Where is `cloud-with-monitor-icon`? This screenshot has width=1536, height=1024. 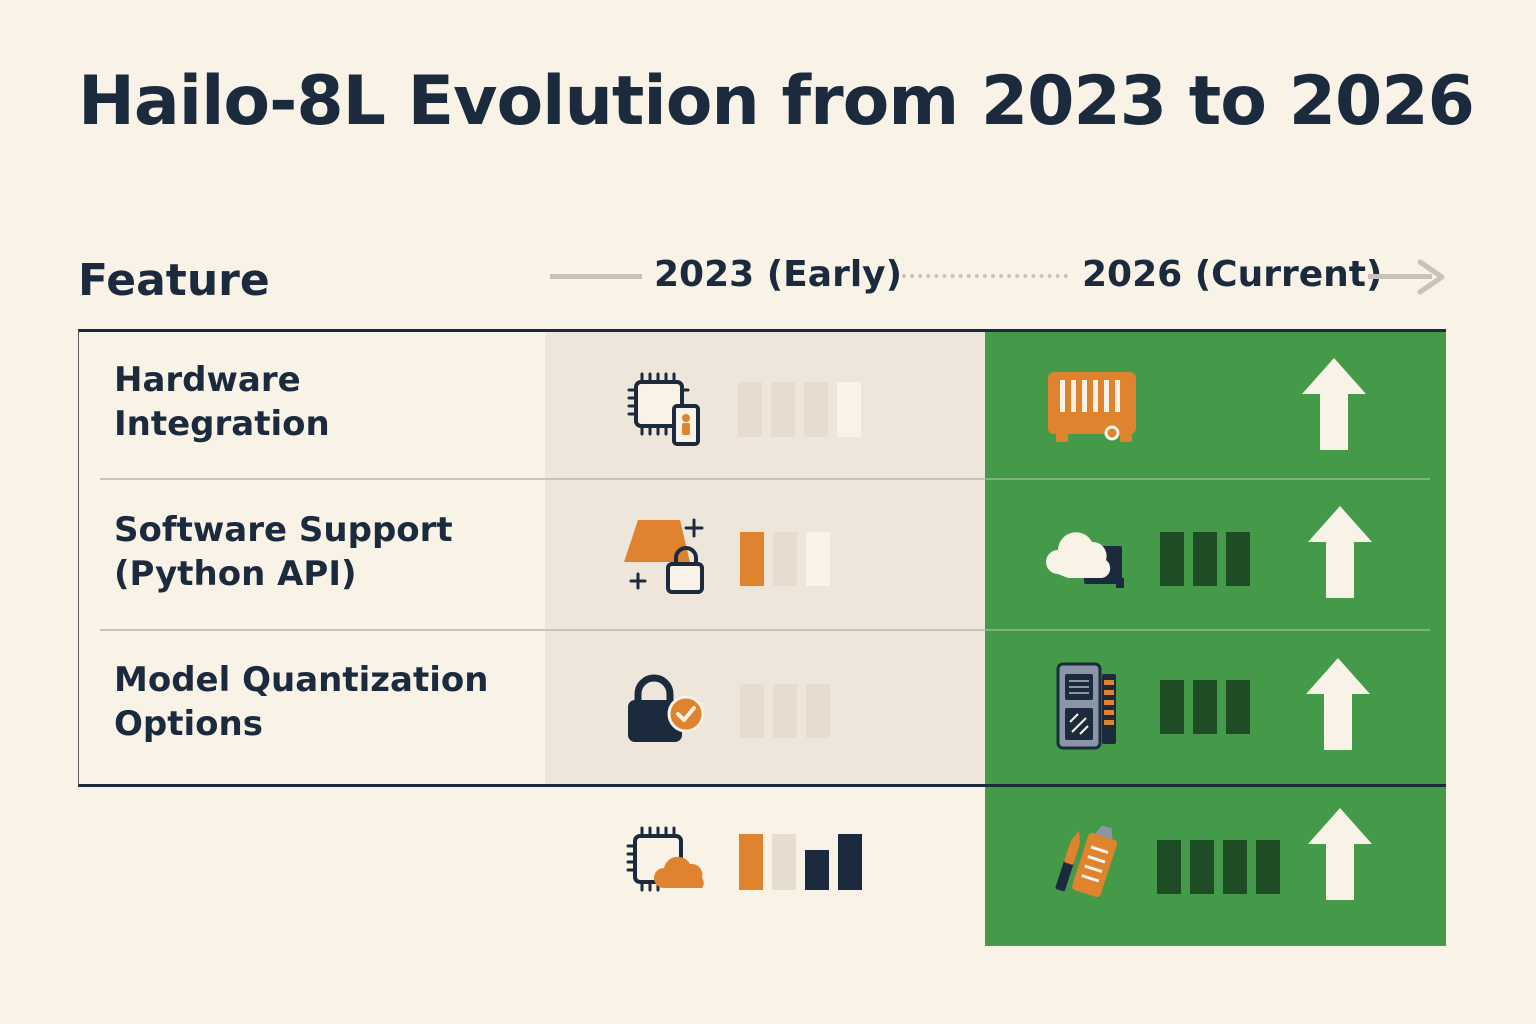 cloud-with-monitor-icon is located at coordinates (1085, 560).